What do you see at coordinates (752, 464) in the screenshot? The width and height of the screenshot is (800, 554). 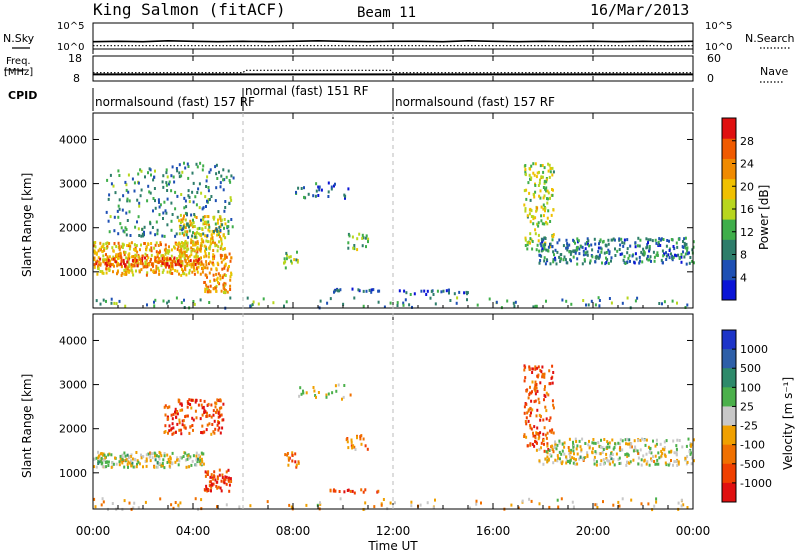 I see `velocity-colorbar-label-6: -500` at bounding box center [752, 464].